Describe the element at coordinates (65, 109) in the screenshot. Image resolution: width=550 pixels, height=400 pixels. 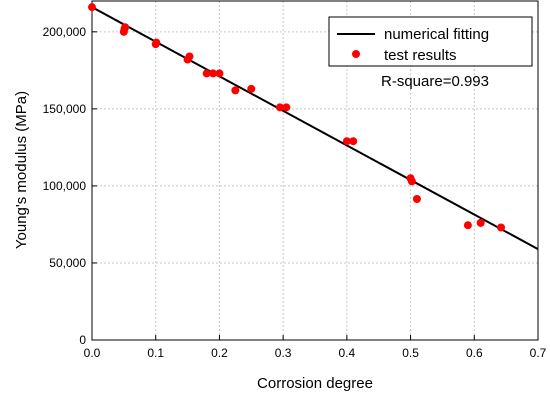
I see `y-tick-label: 150,000` at that location.